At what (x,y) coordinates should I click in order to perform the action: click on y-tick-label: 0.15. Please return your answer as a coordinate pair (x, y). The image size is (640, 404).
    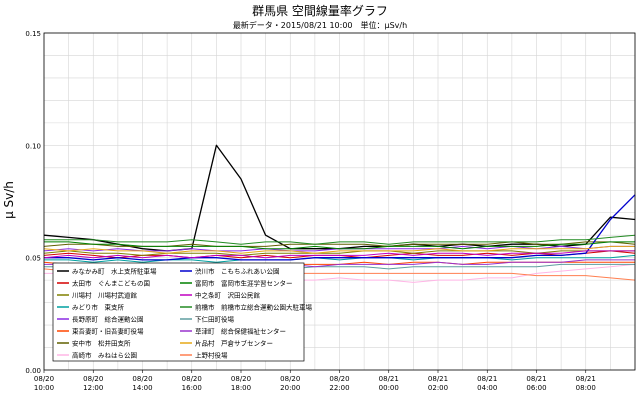
    Looking at the image, I should click on (33, 34).